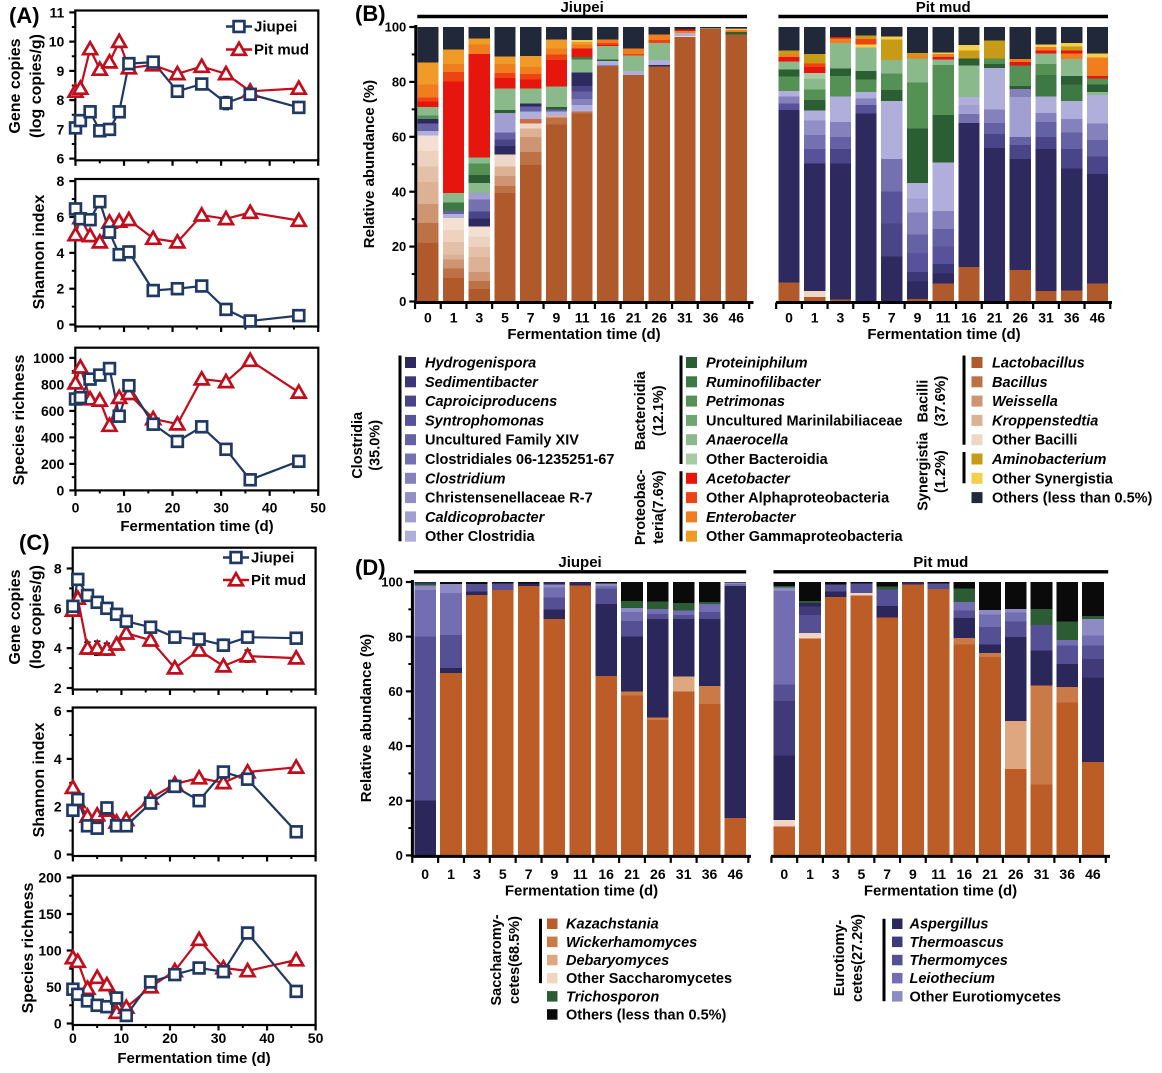 The image size is (1162, 1073). I want to click on svg-text: (12.1%), so click(659, 410).